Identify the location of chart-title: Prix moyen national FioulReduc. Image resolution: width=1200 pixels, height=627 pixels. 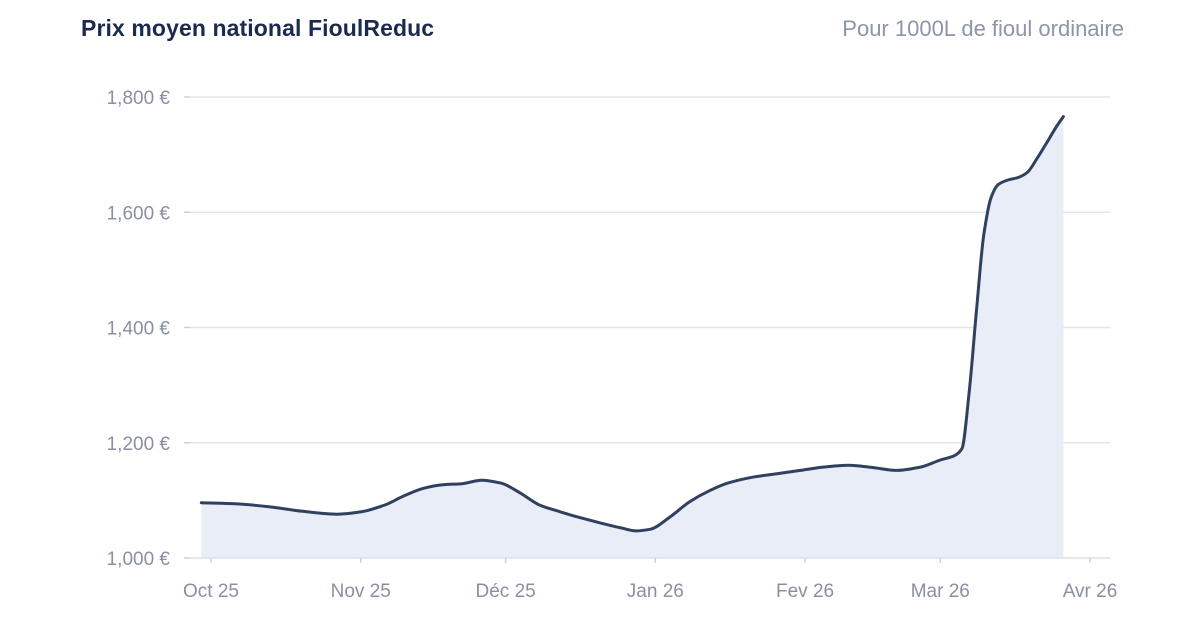
(258, 28).